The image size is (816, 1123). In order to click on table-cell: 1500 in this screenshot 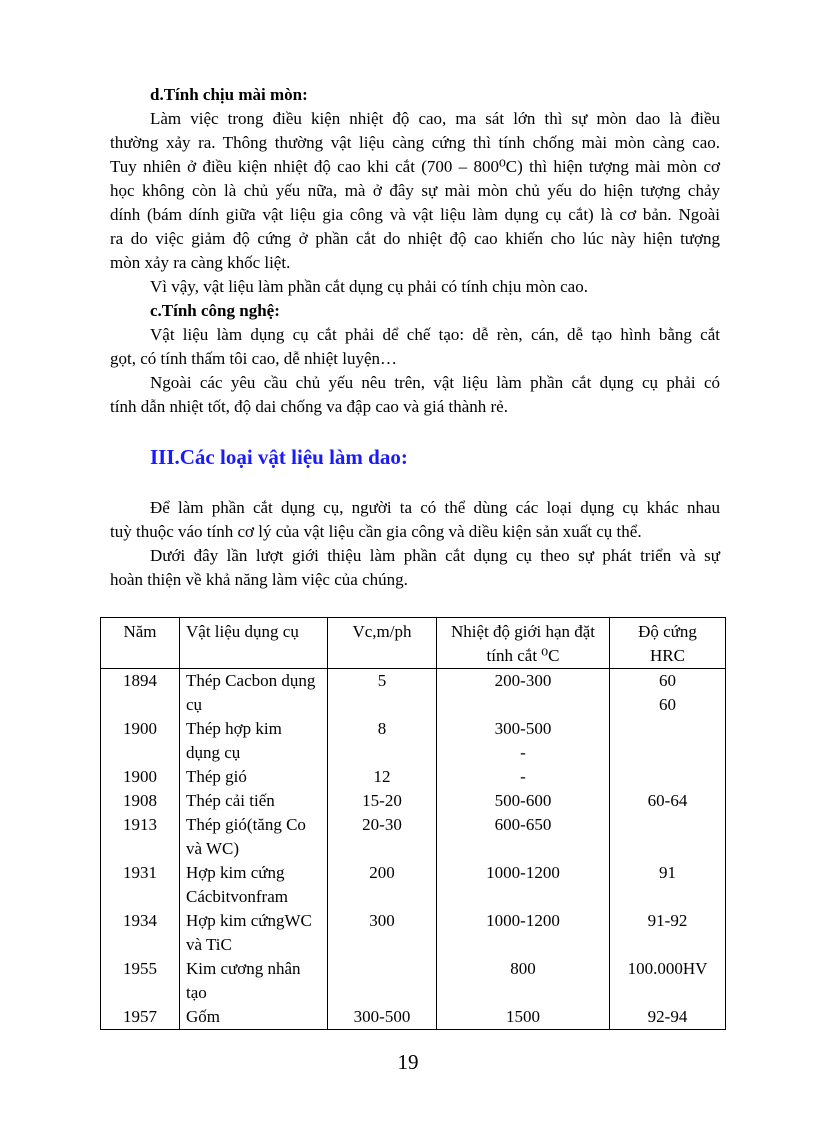, I will do `click(523, 1017)`.